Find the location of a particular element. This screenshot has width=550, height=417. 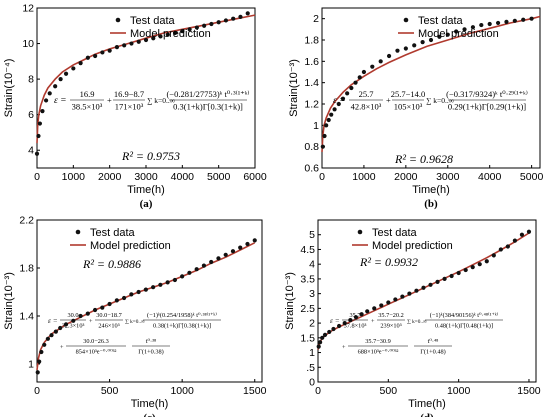

y-tick-label: .5 is located at coordinates (310, 368).